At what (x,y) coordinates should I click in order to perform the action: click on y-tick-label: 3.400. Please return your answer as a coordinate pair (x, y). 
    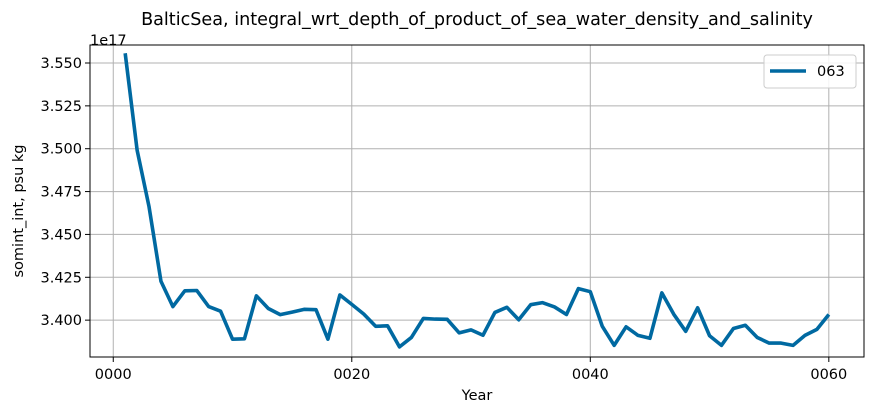
    Looking at the image, I should click on (61, 321).